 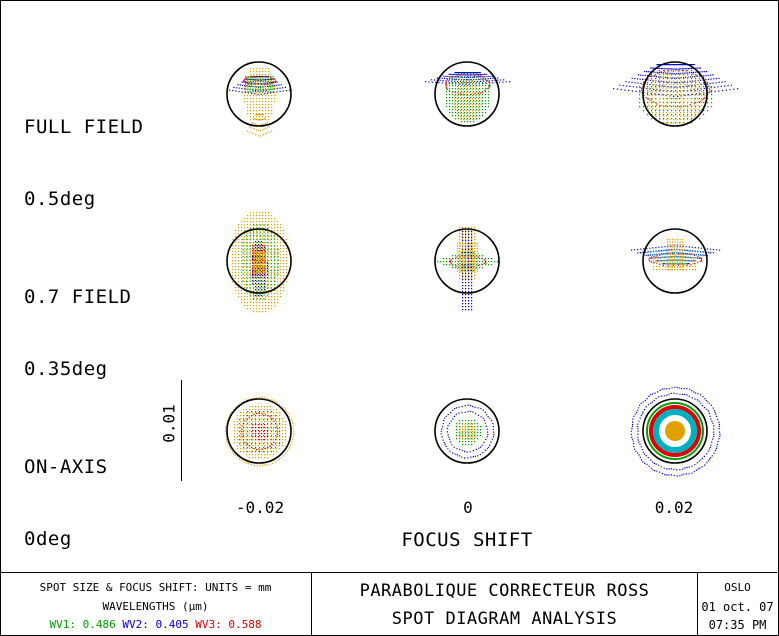 I want to click on wv1-text: WV1: 0.486, so click(x=82, y=624).